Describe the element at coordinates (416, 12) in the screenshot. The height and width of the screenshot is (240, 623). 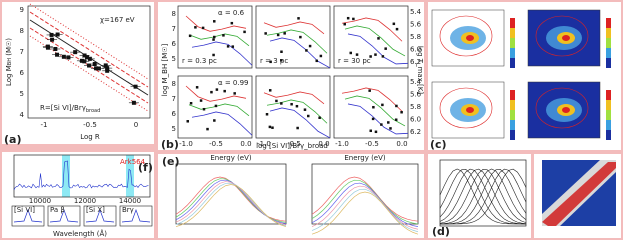
I see `y2-tick-label: 5.4` at that location.